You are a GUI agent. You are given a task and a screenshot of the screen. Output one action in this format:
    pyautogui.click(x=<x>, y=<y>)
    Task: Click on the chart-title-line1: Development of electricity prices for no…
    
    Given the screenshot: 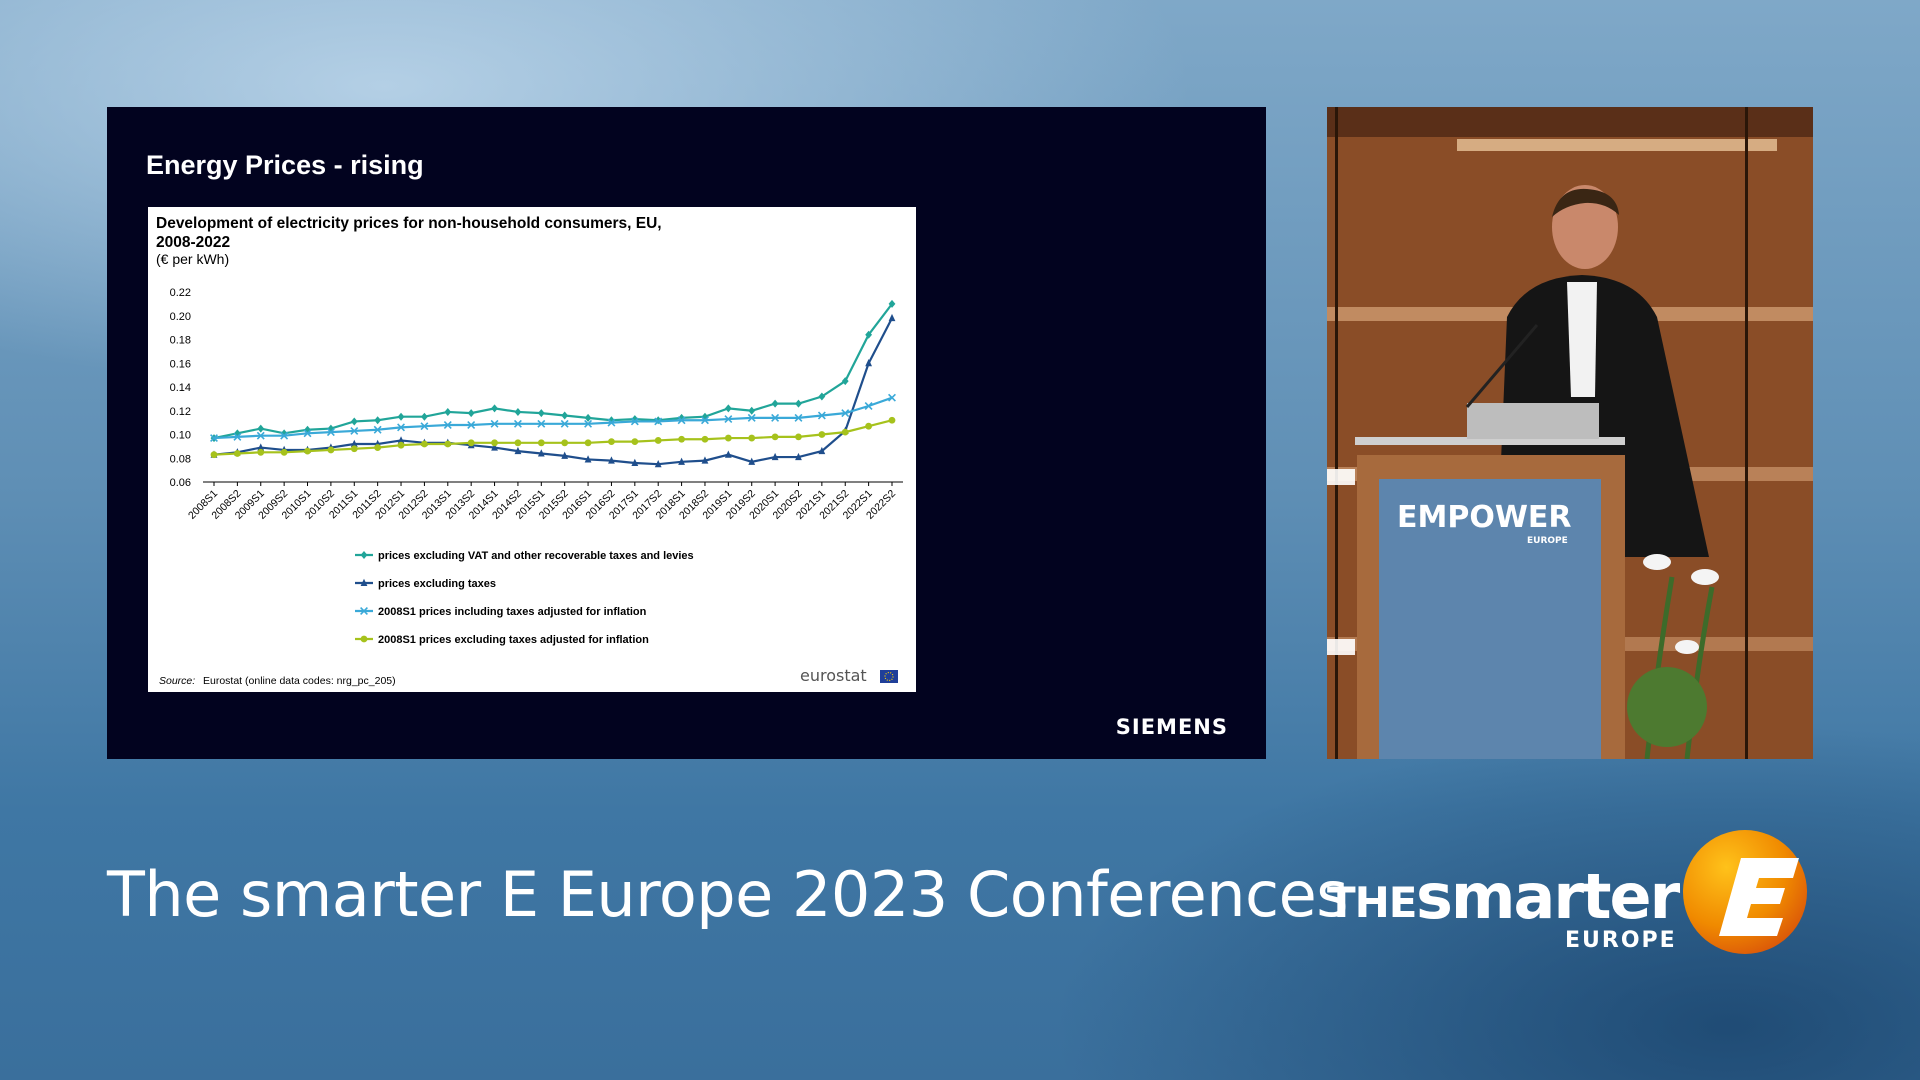 What is the action you would take?
    pyautogui.click(x=409, y=223)
    